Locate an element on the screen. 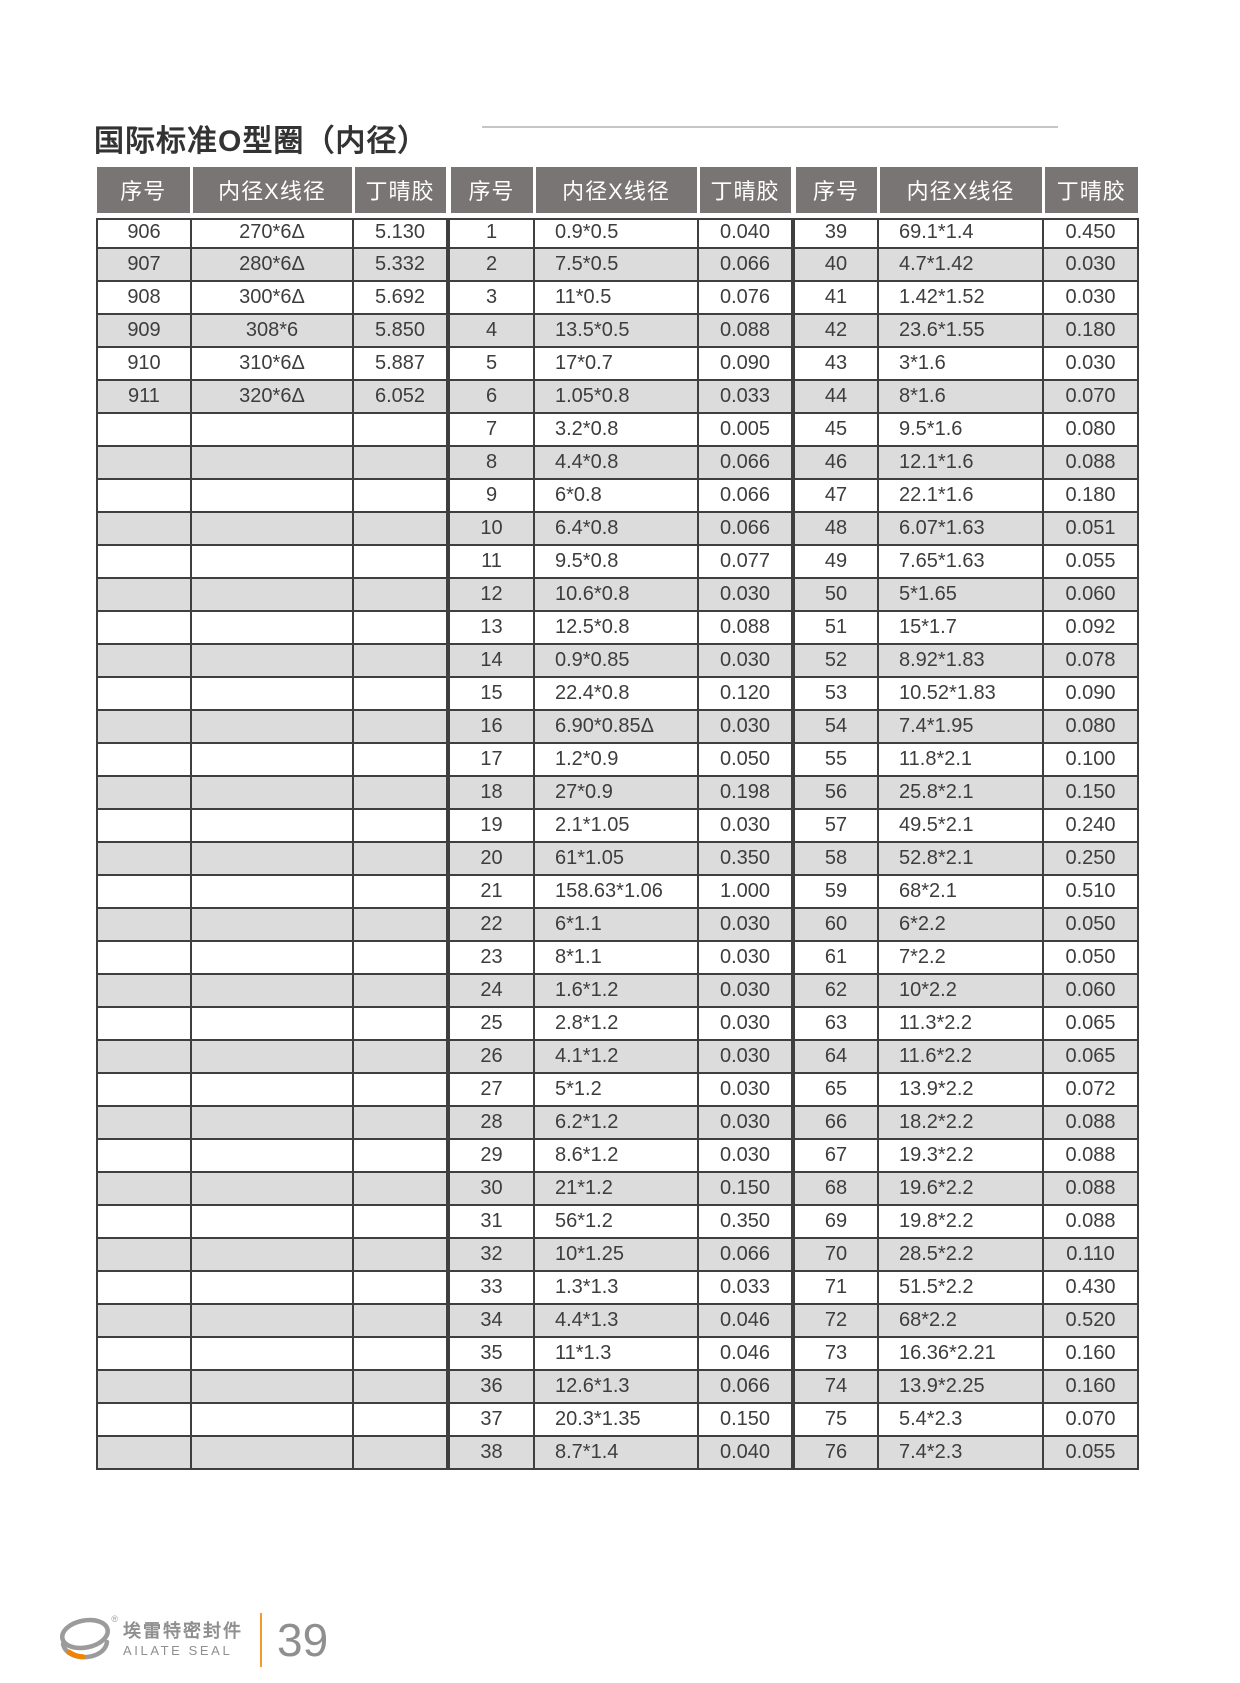 This screenshot has width=1240, height=1683. table-cell: 910 is located at coordinates (144, 363).